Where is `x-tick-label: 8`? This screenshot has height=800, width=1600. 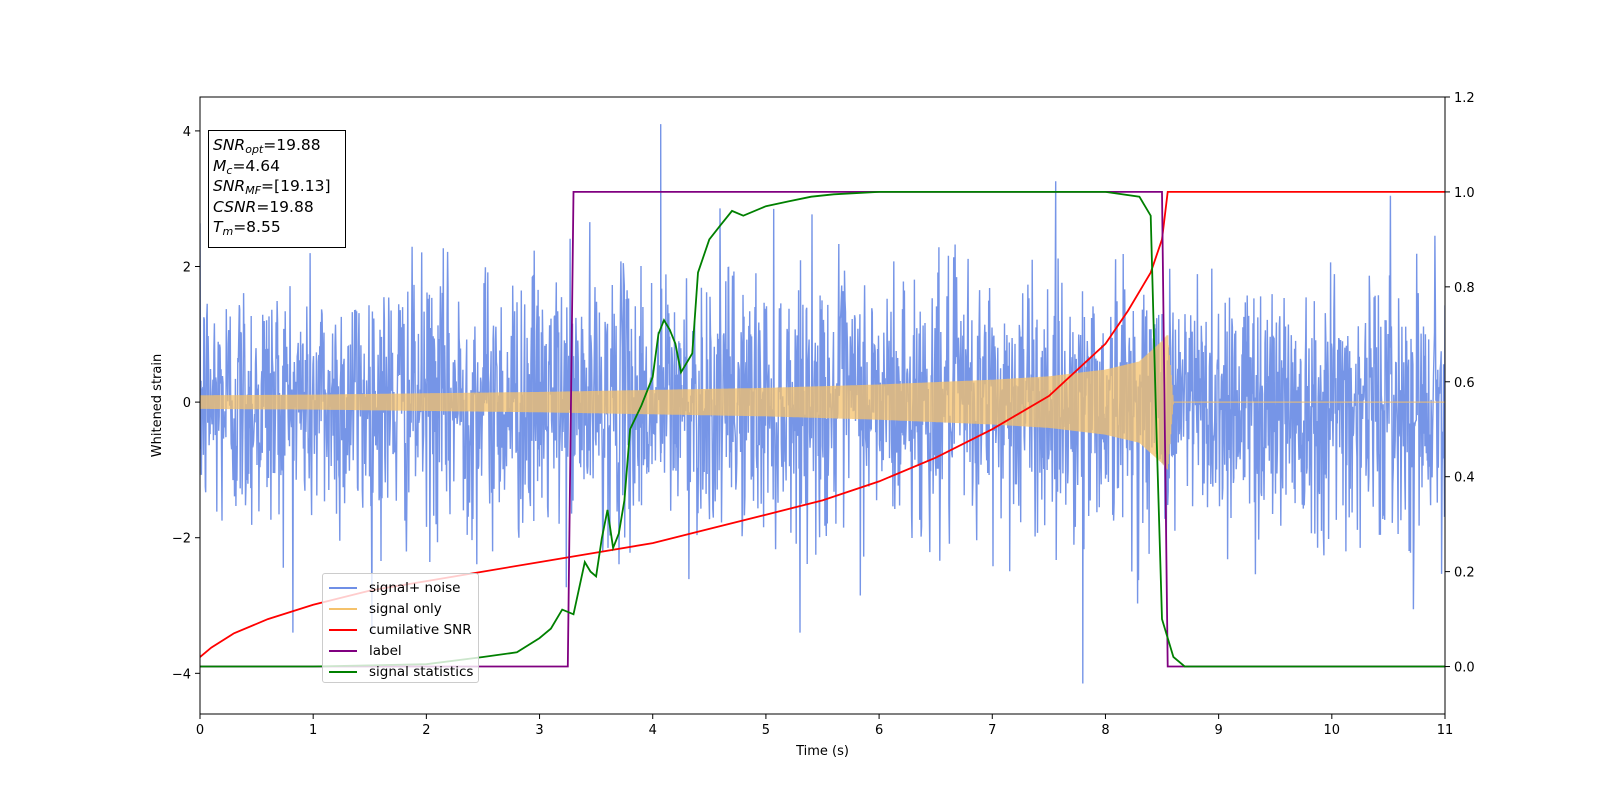 x-tick-label: 8 is located at coordinates (1105, 730).